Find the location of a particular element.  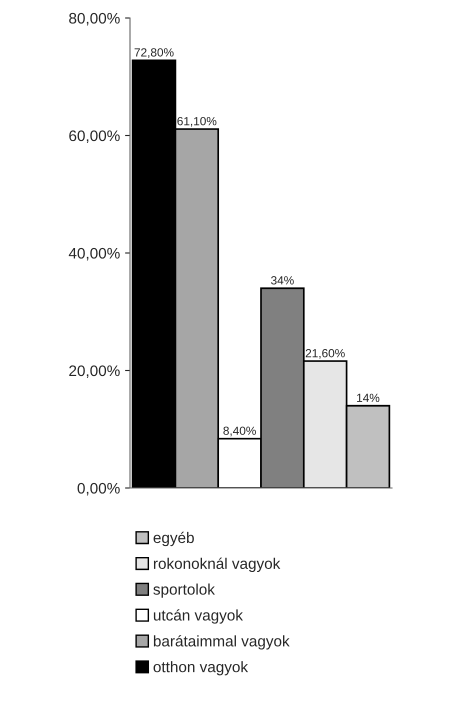

legend-label: barátaimmal vagyok is located at coordinates (222, 642).